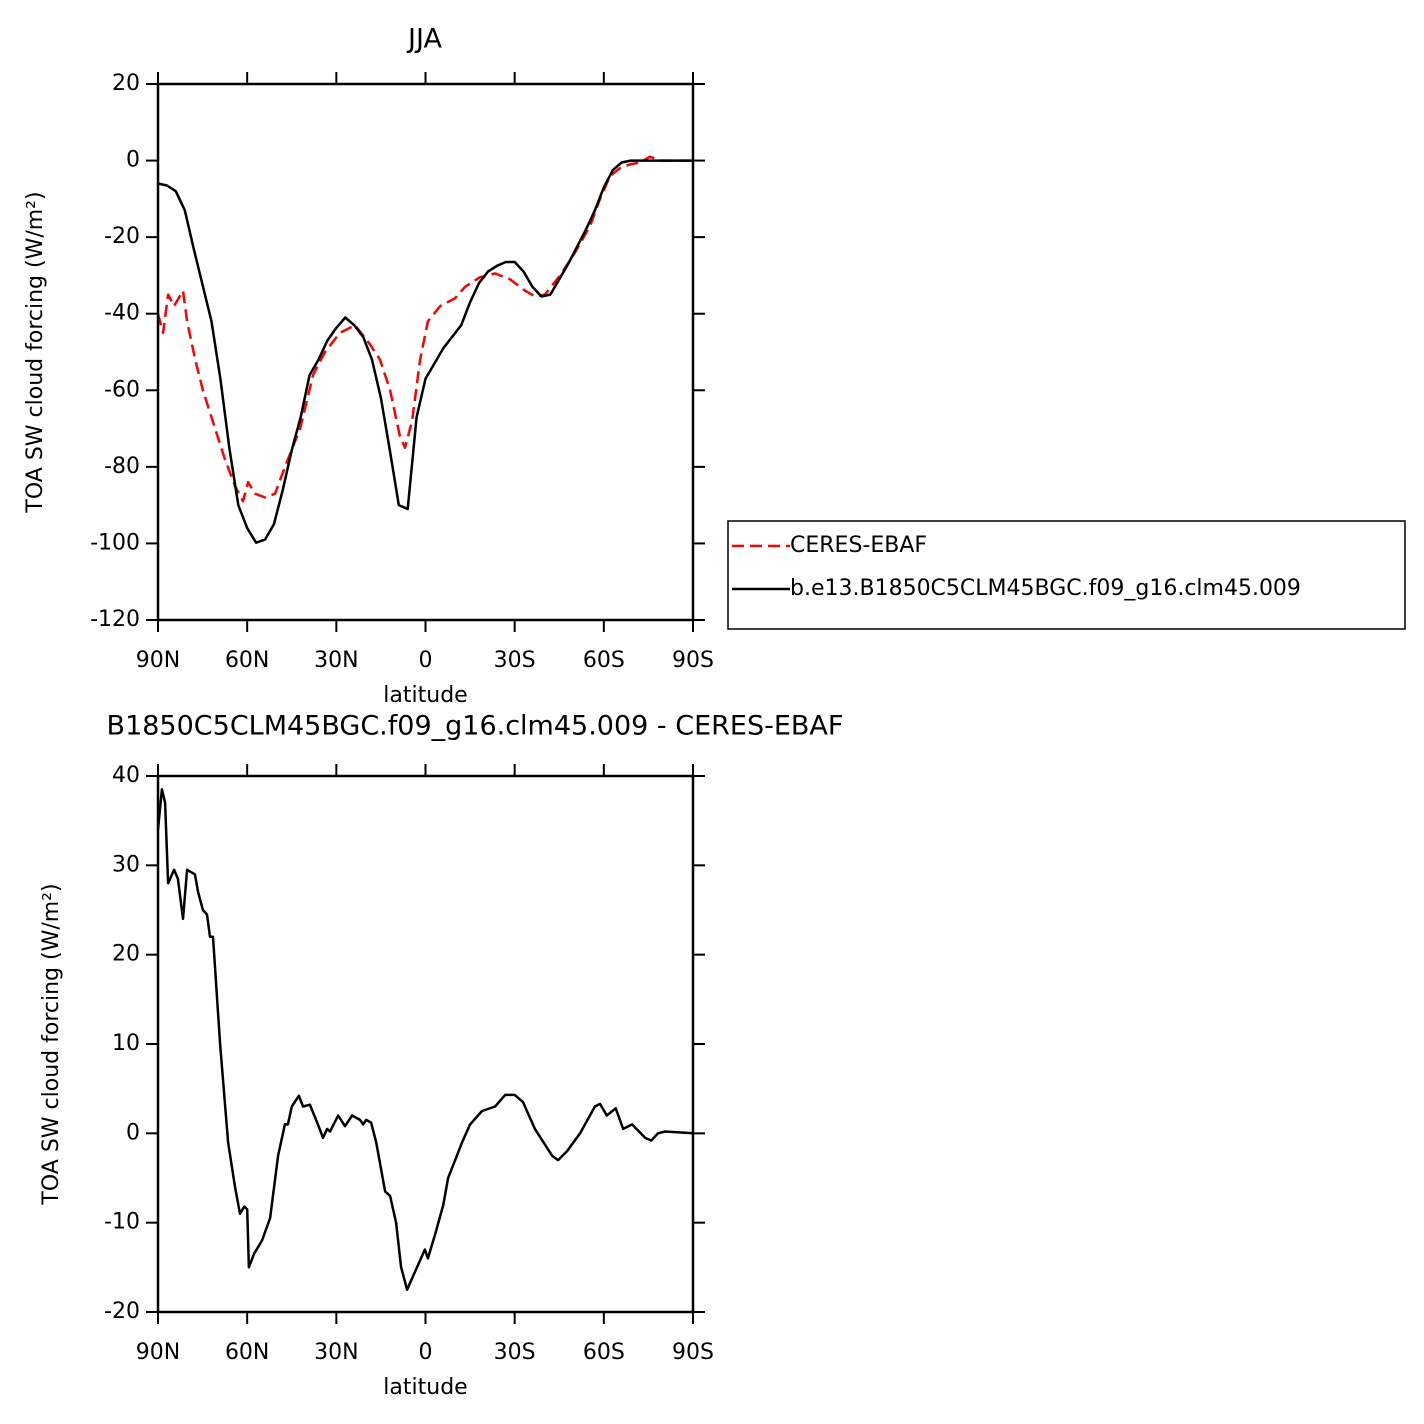 This screenshot has width=1424, height=1424. Describe the element at coordinates (122, 1222) in the screenshot. I see `y-tick-label: -10` at that location.